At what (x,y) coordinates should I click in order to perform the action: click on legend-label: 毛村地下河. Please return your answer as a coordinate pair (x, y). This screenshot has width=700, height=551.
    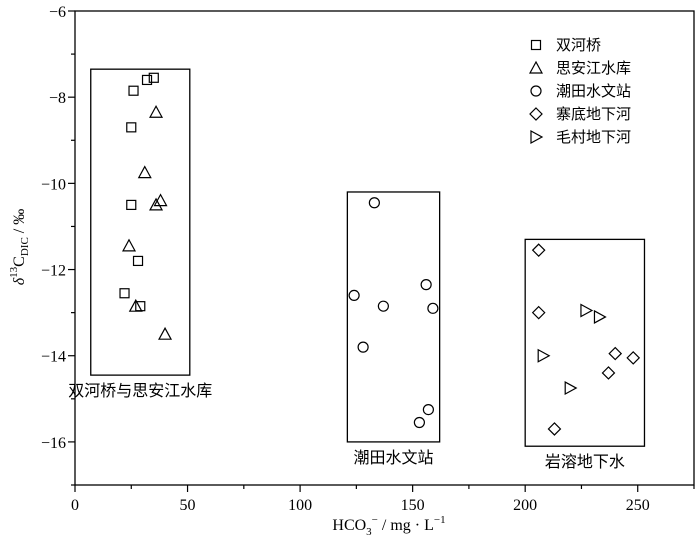
    Looking at the image, I should click on (593, 137).